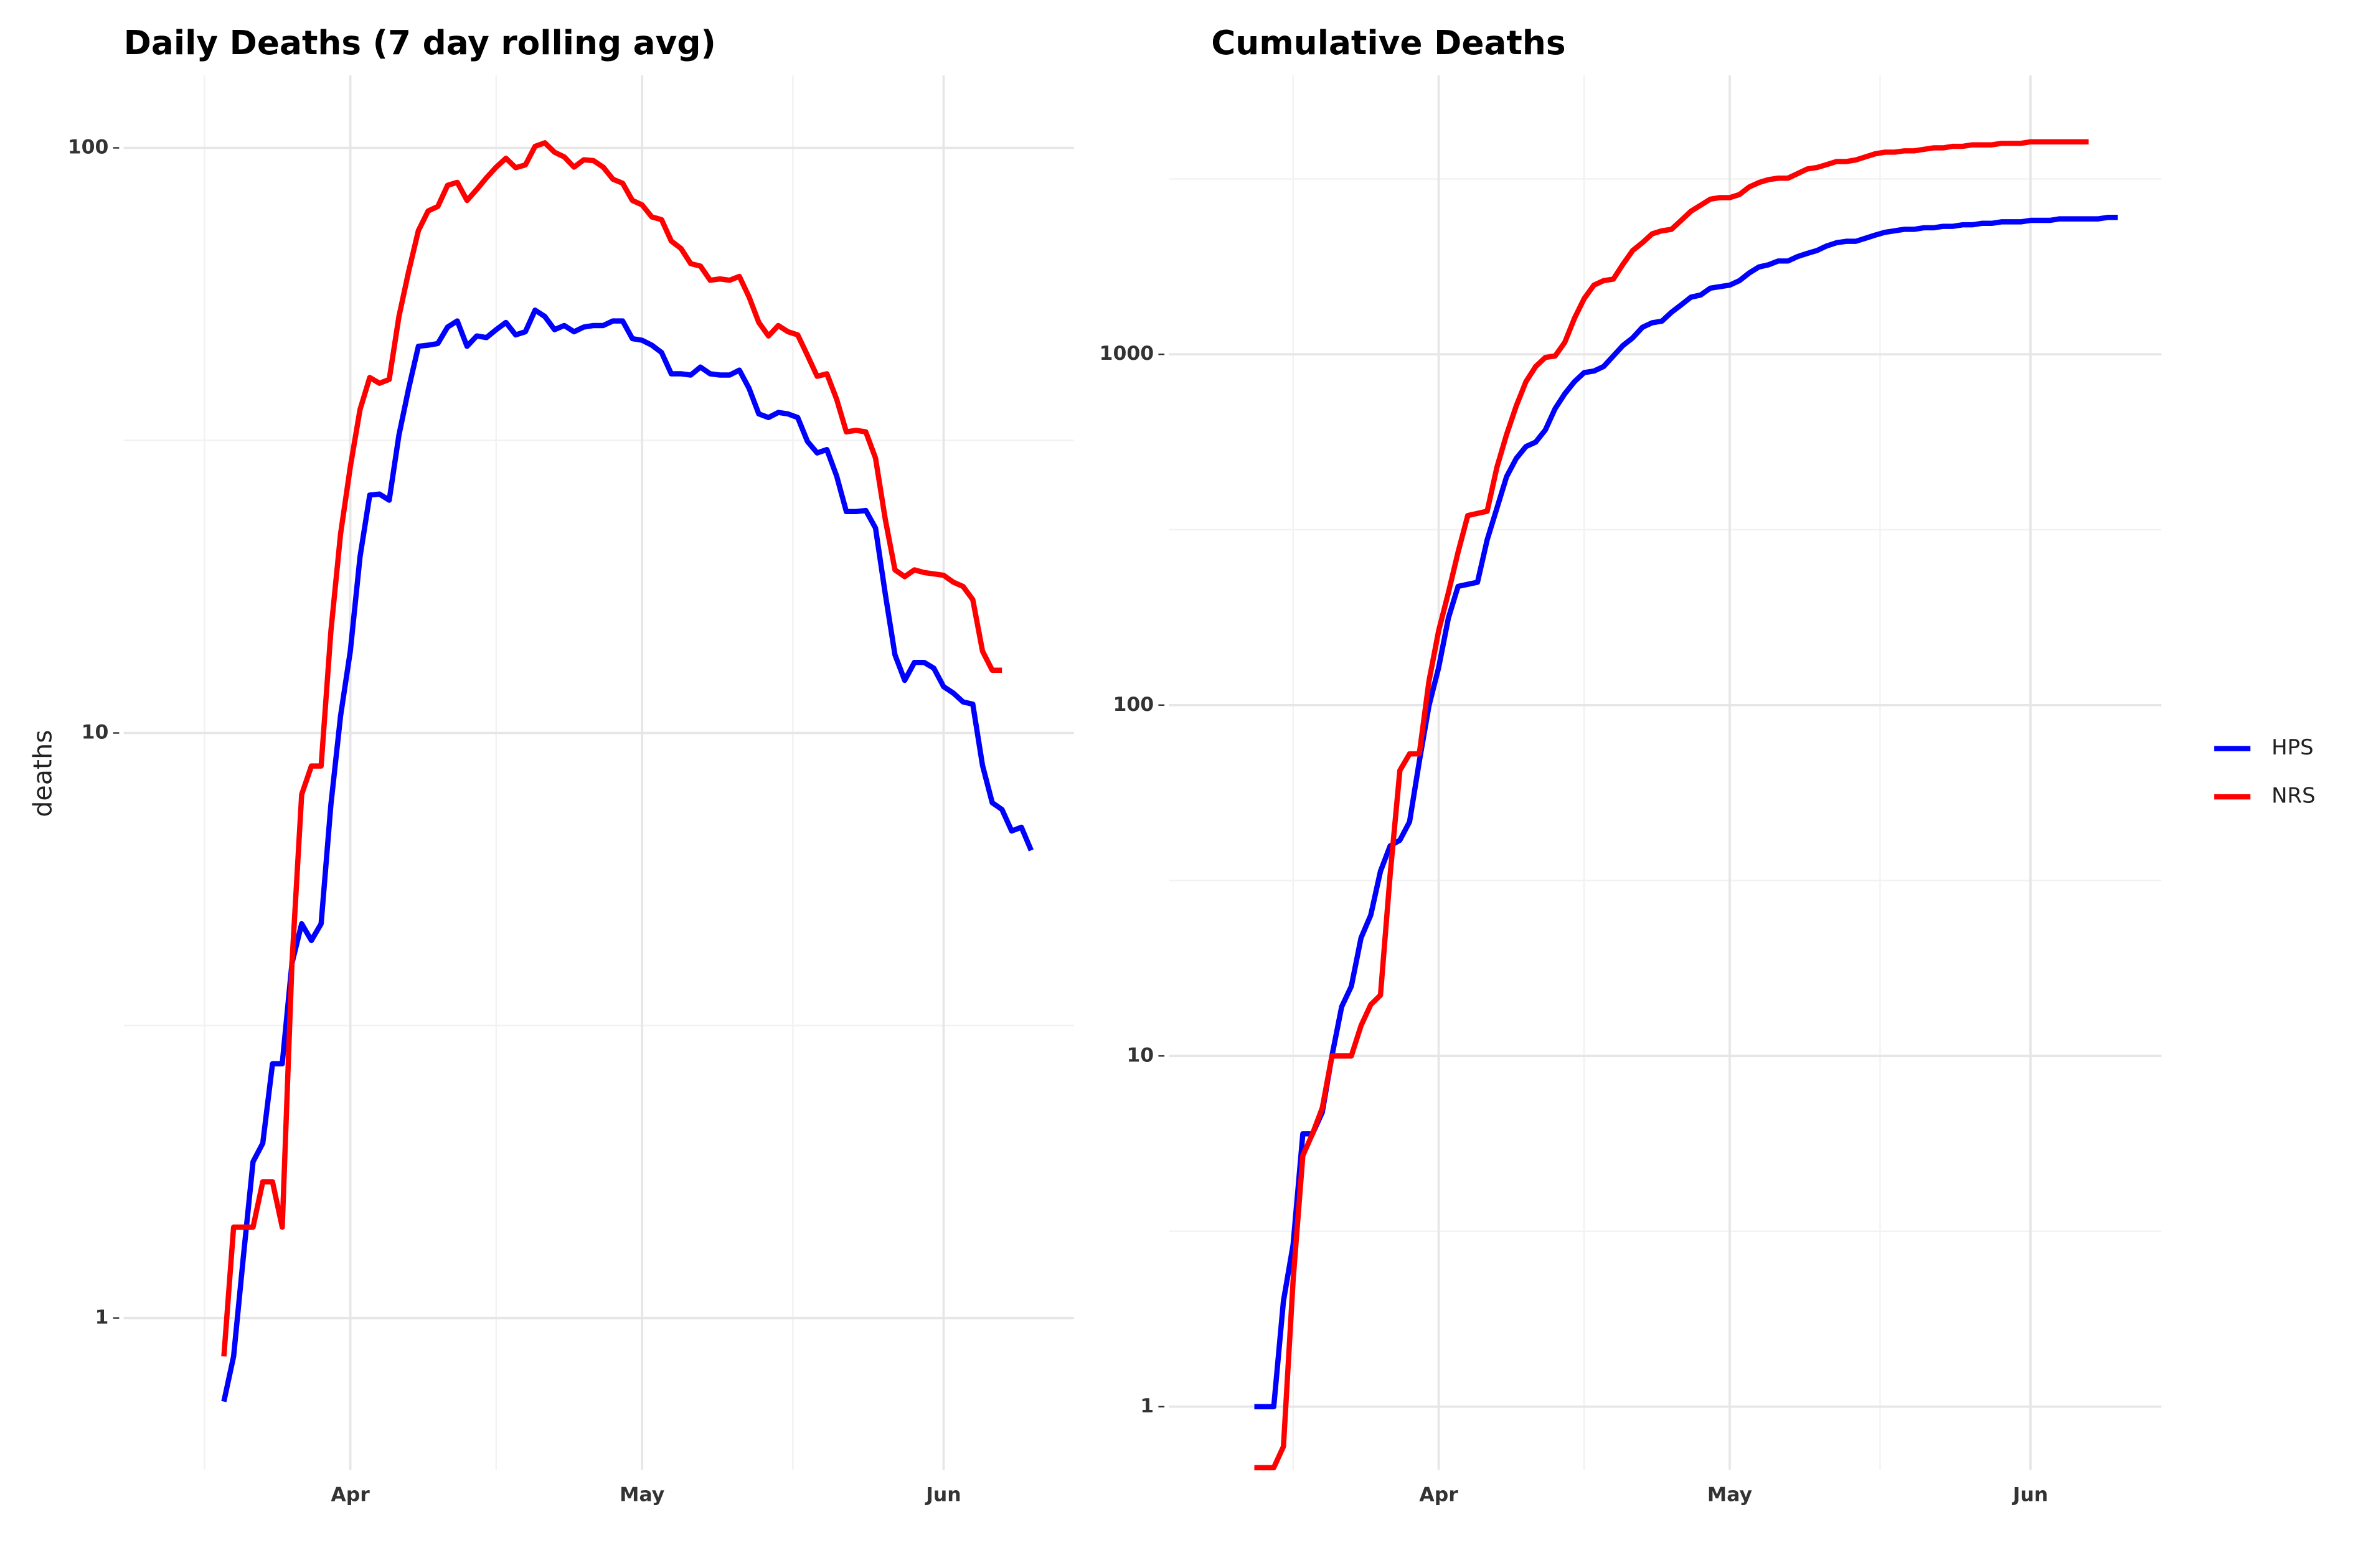 The width and height of the screenshot is (2353, 1568). What do you see at coordinates (420, 43) in the screenshot?
I see `chart-title: Daily Deaths (7 day rolling avg)` at bounding box center [420, 43].